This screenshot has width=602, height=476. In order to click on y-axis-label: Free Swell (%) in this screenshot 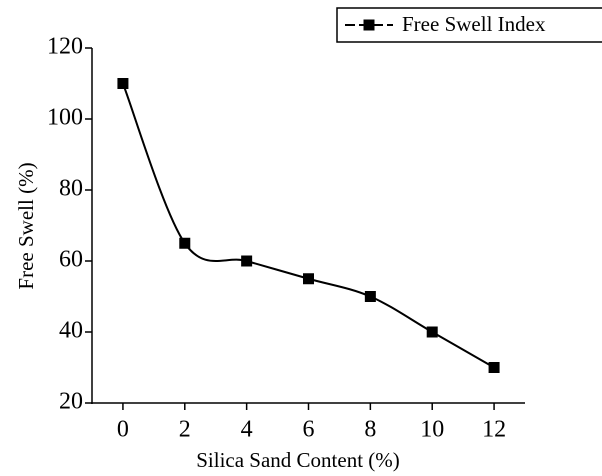, I will do `click(26, 225)`.